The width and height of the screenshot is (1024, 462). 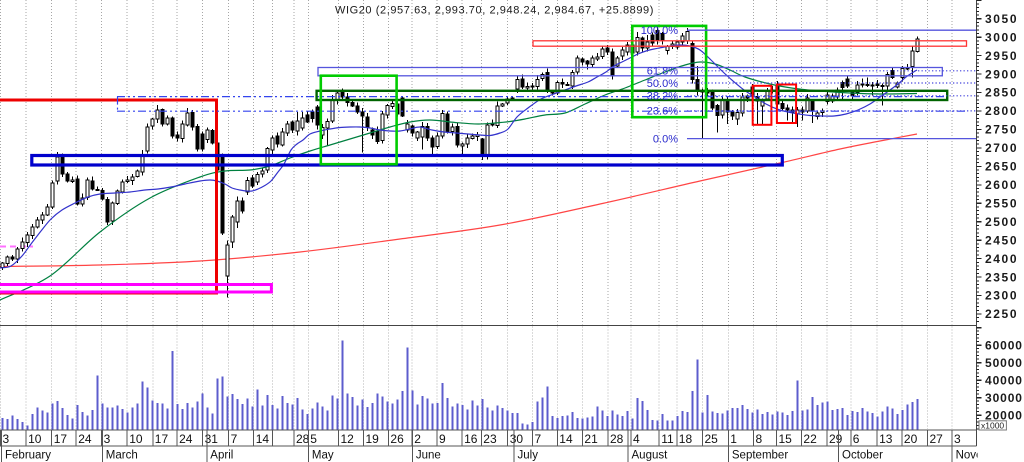 I want to click on svg-text: 61.8%, so click(x=662, y=72).